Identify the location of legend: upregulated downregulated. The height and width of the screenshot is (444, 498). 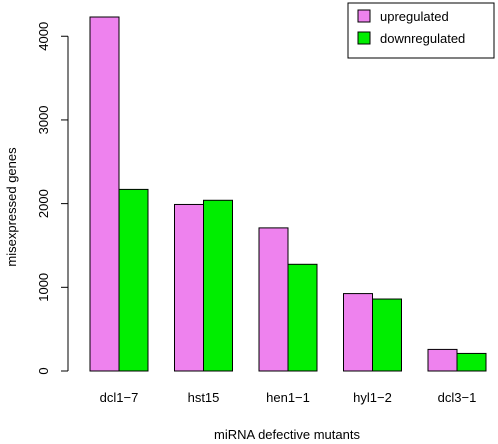
(421, 30).